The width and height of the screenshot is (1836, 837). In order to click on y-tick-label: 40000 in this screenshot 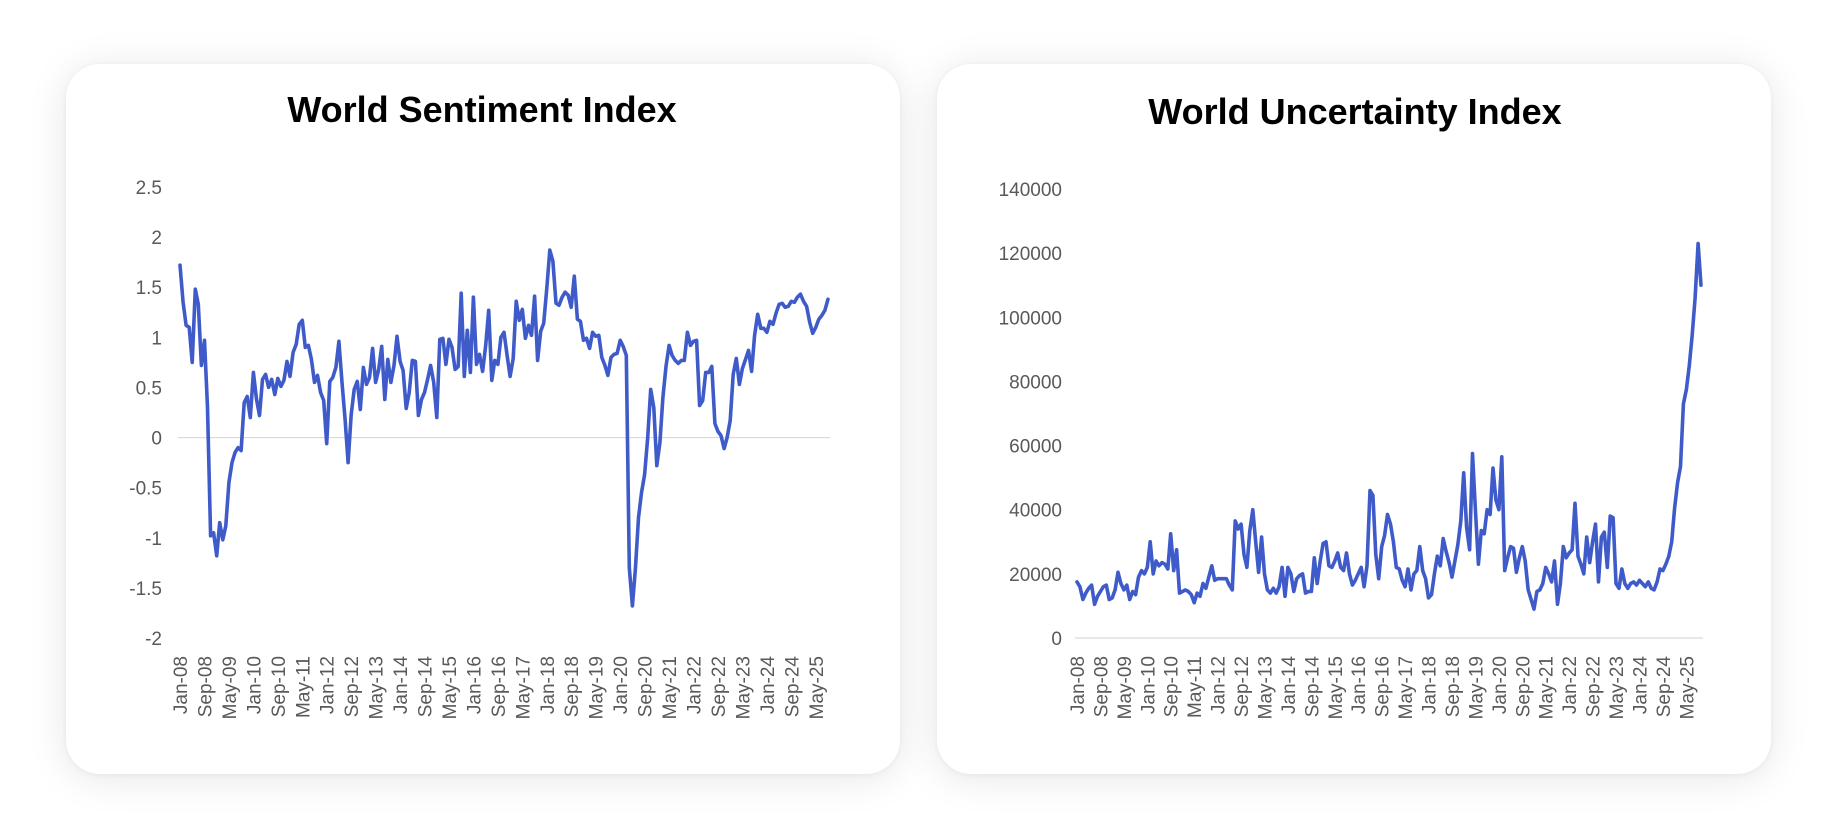, I will do `click(1035, 511)`.